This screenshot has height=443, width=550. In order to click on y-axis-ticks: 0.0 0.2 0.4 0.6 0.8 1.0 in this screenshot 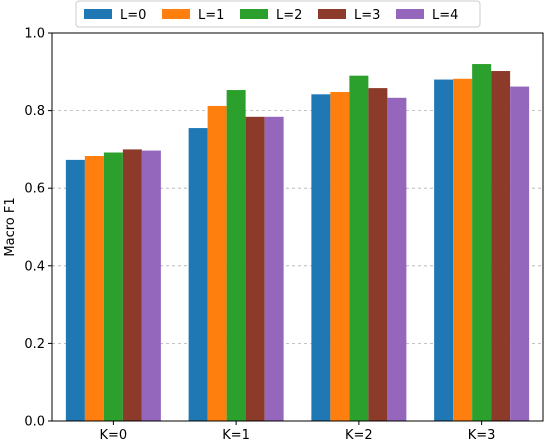, I will do `click(38, 228)`.